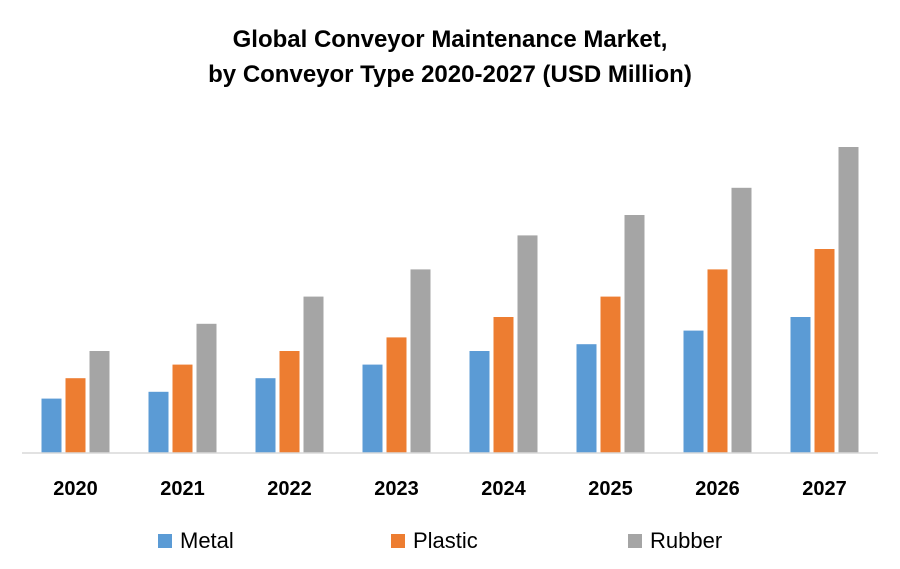  I want to click on legend-item-rubber: Rubber, so click(675, 541).